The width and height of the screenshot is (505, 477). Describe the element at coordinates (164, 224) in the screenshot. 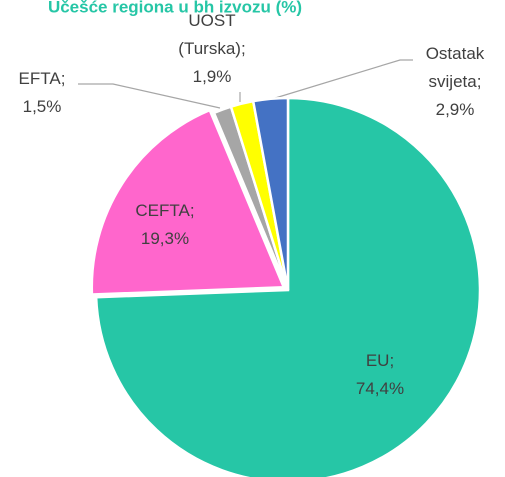

I see `data-label: CEFTA; 19,3%` at that location.